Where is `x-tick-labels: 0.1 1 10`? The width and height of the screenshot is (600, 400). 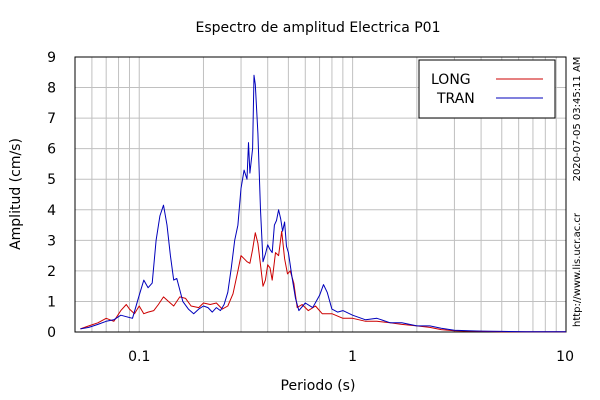 x-tick-labels: 0.1 1 10 is located at coordinates (351, 357).